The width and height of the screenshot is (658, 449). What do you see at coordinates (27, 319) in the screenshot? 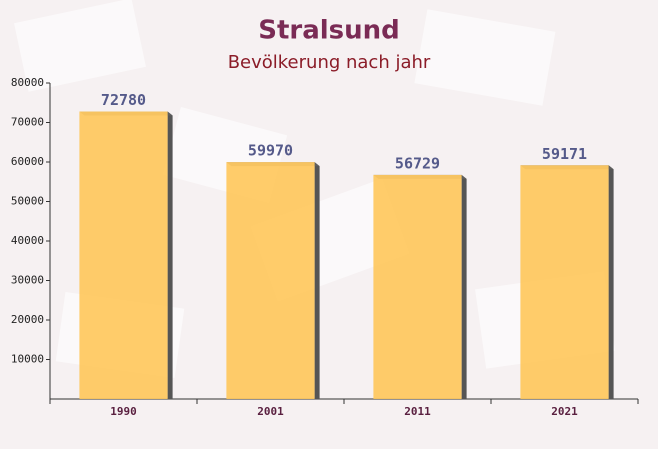
I see `y-tick-label: 20000` at bounding box center [27, 319].